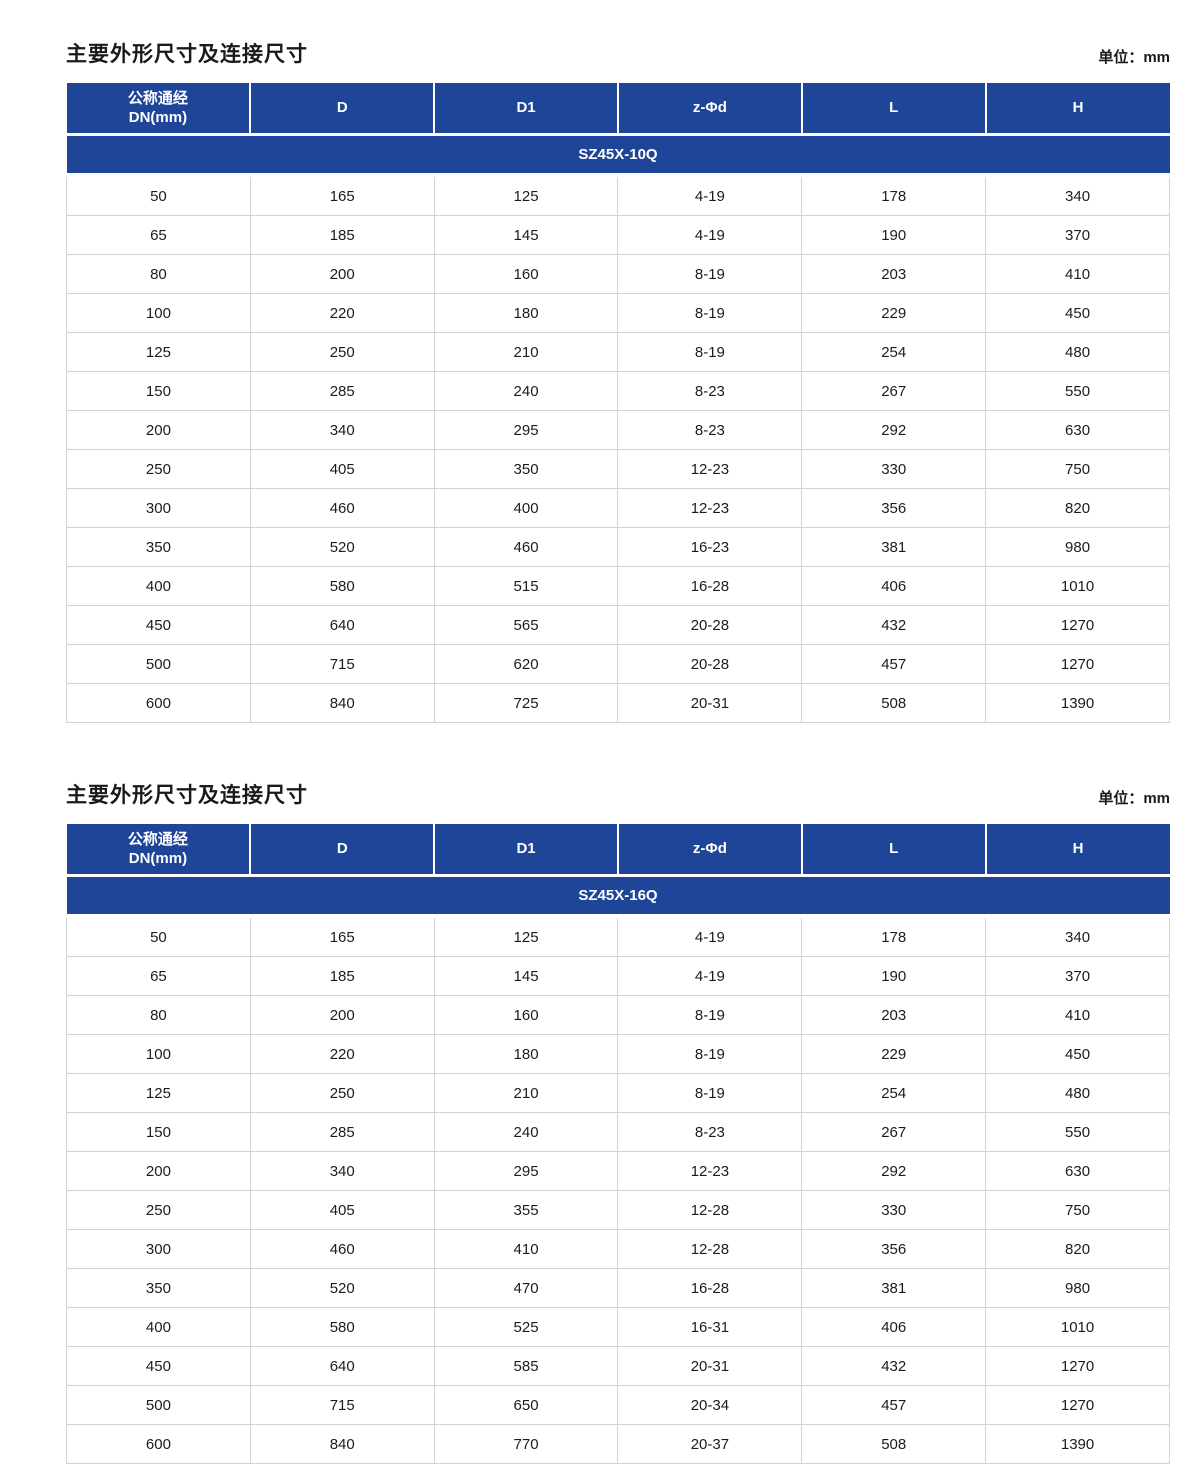  I want to click on table-cell: 640, so click(342, 625).